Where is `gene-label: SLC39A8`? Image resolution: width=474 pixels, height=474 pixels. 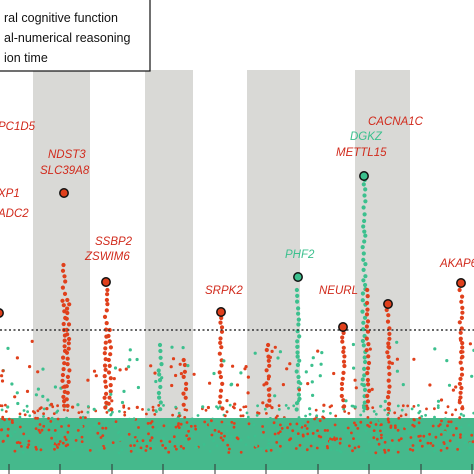 gene-label: SLC39A8 is located at coordinates (65, 171).